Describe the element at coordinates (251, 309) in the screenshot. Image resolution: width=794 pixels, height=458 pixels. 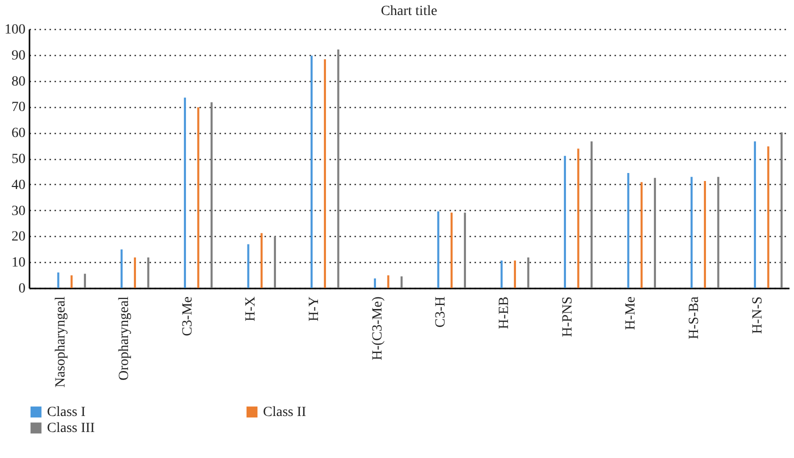
I see `x-tick-label: H-X` at that location.